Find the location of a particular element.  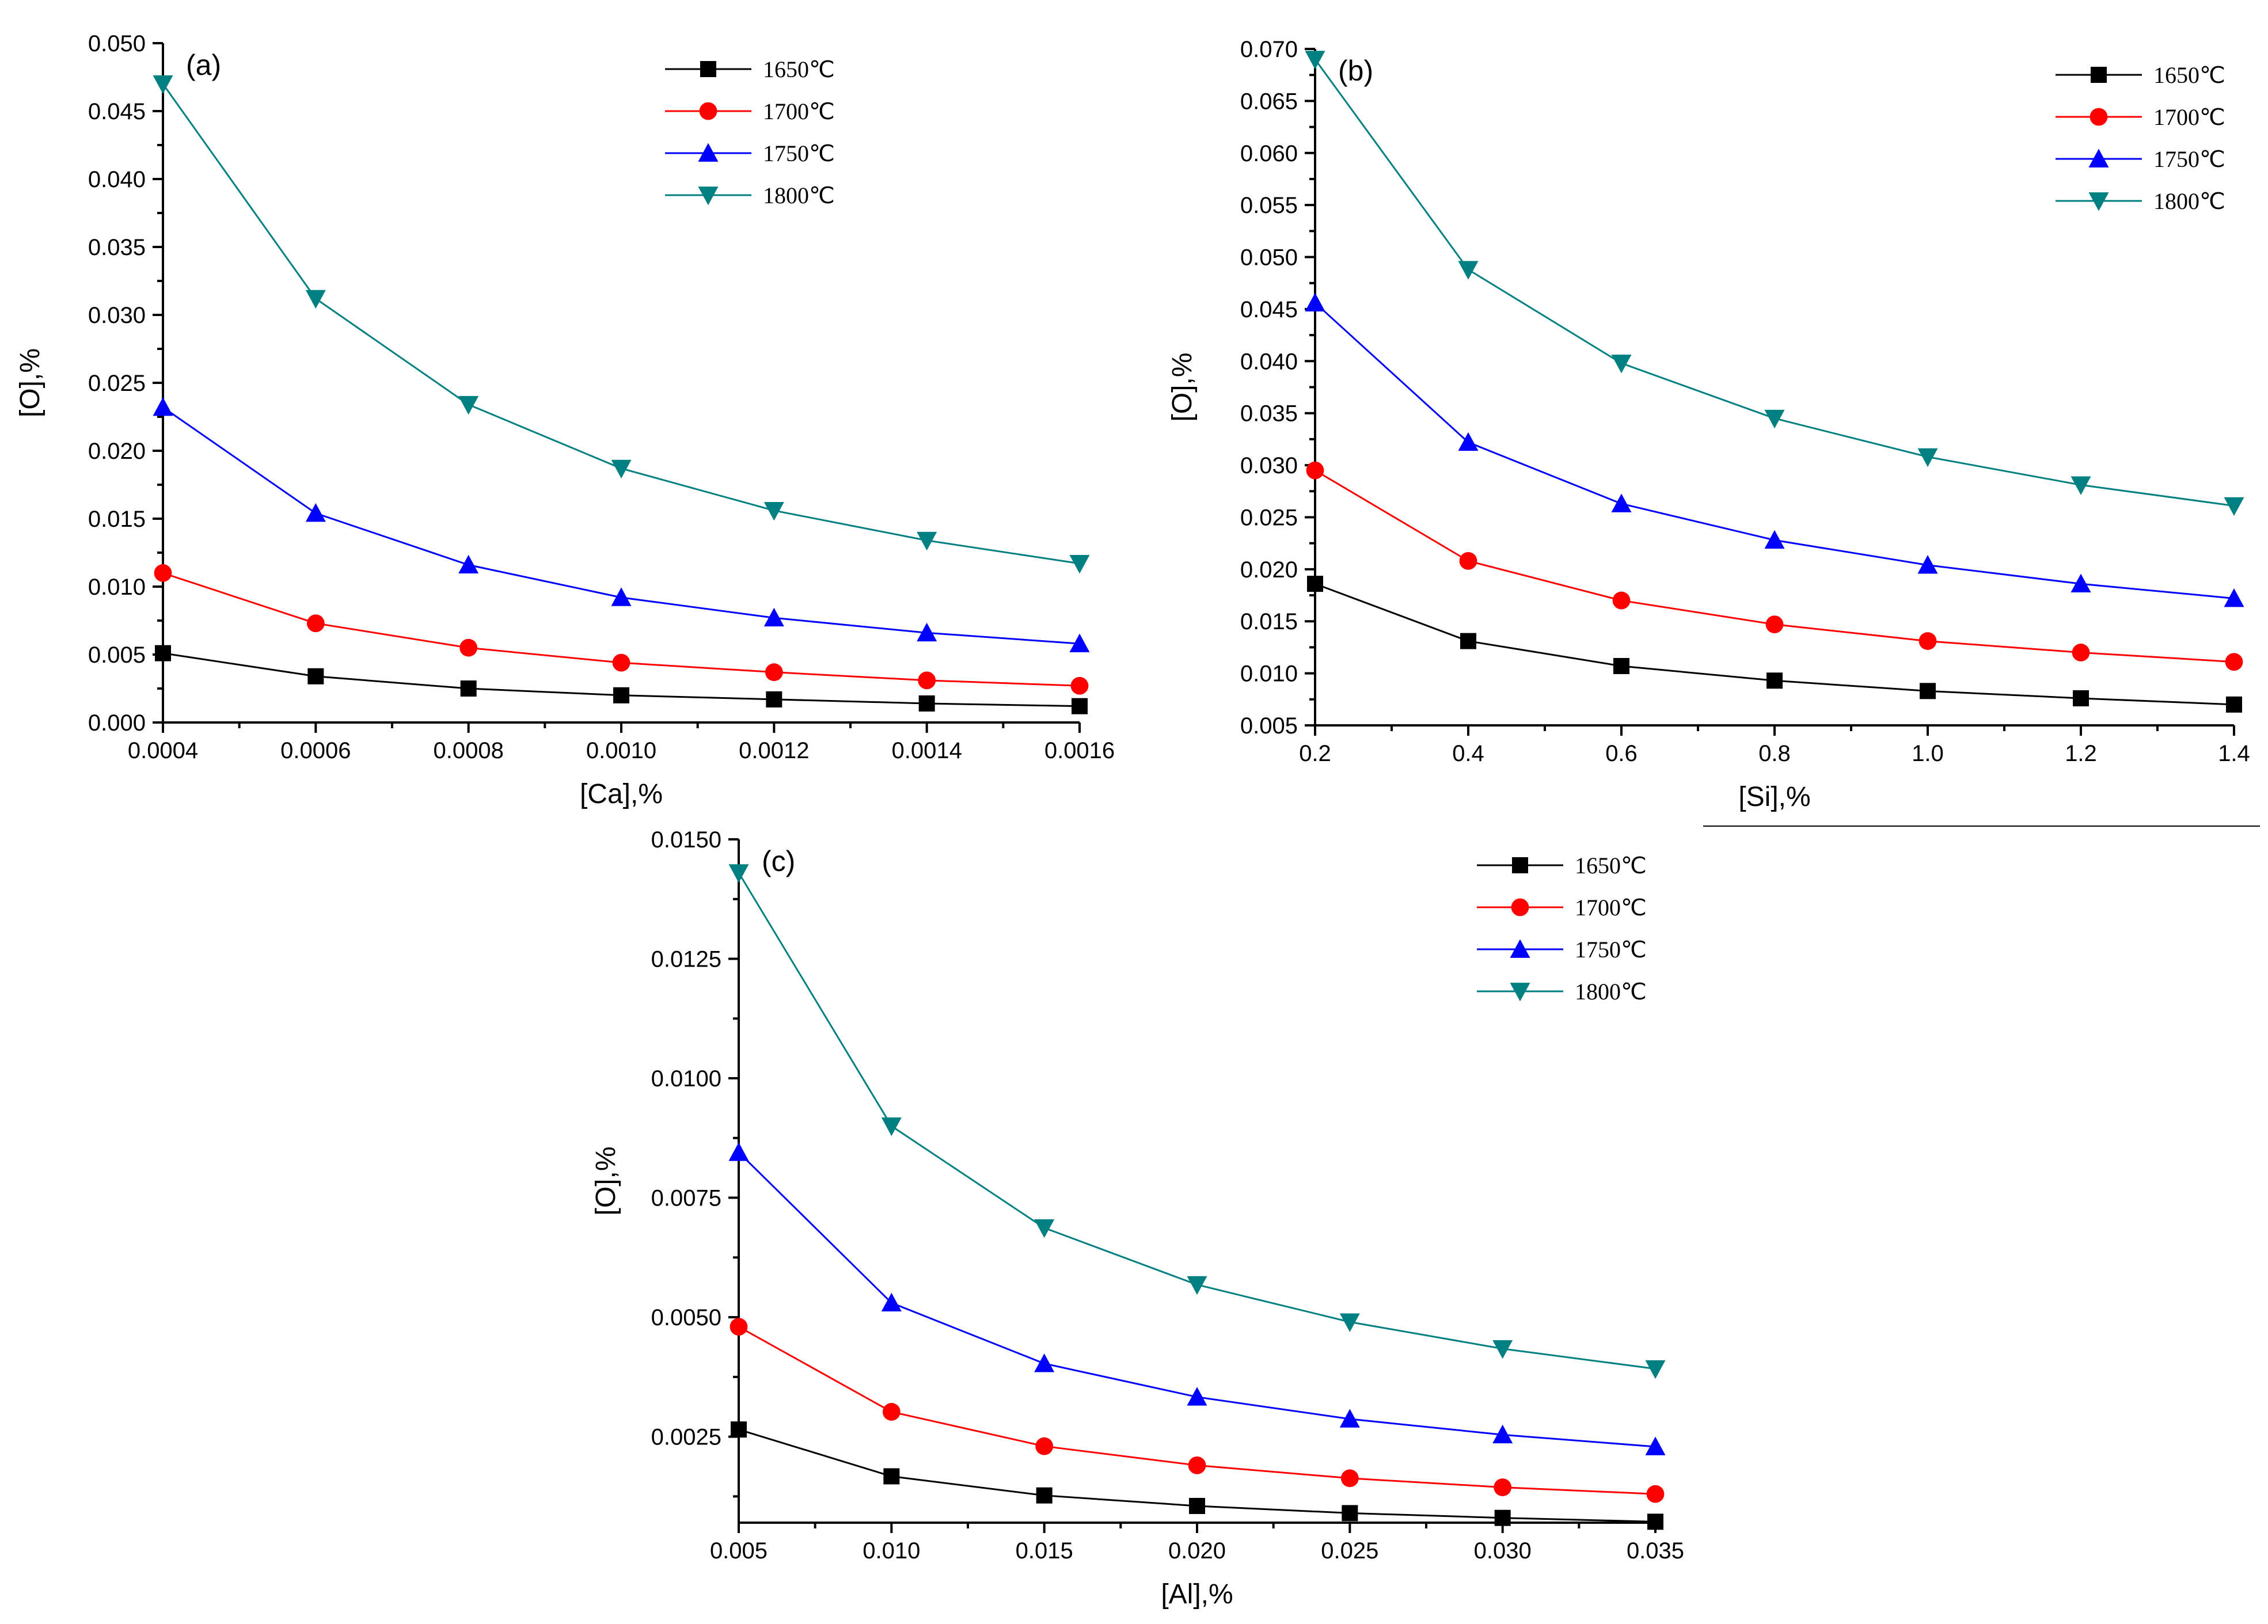

panel-label: (b) is located at coordinates (1355, 71).